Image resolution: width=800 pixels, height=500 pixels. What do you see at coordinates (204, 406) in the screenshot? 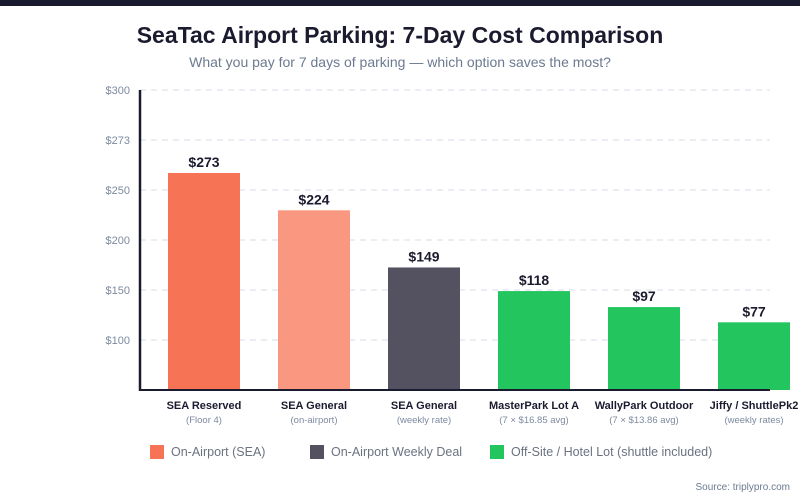
I see `x-tick-label: SEA Reserved` at bounding box center [204, 406].